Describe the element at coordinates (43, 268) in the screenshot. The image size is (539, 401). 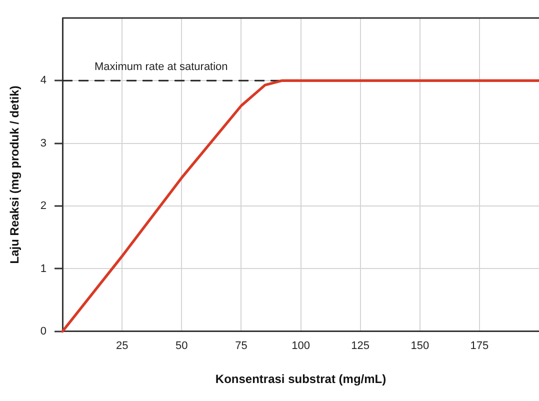
I see `y-tick-label: 1` at that location.